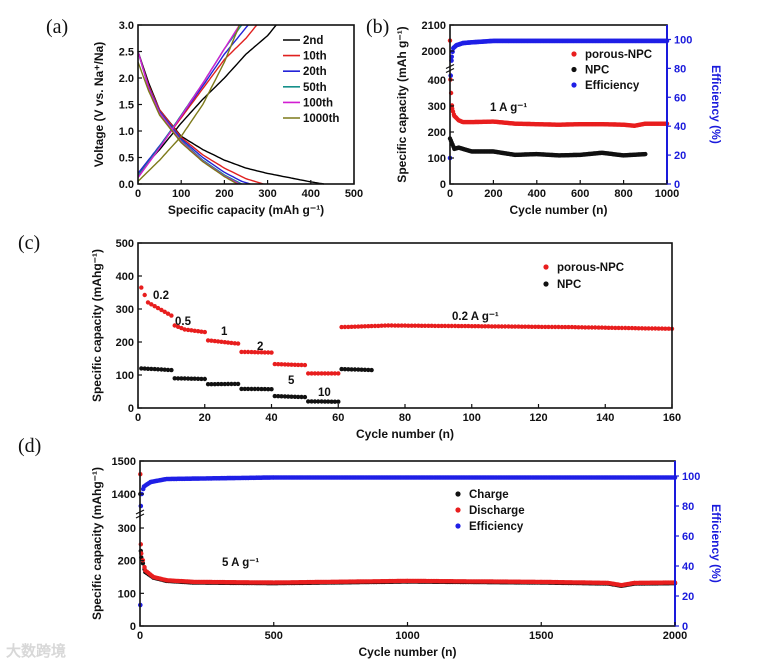 This screenshot has height=665, width=783. What do you see at coordinates (315, 88) in the screenshot?
I see `legend-label: 50th` at bounding box center [315, 88].